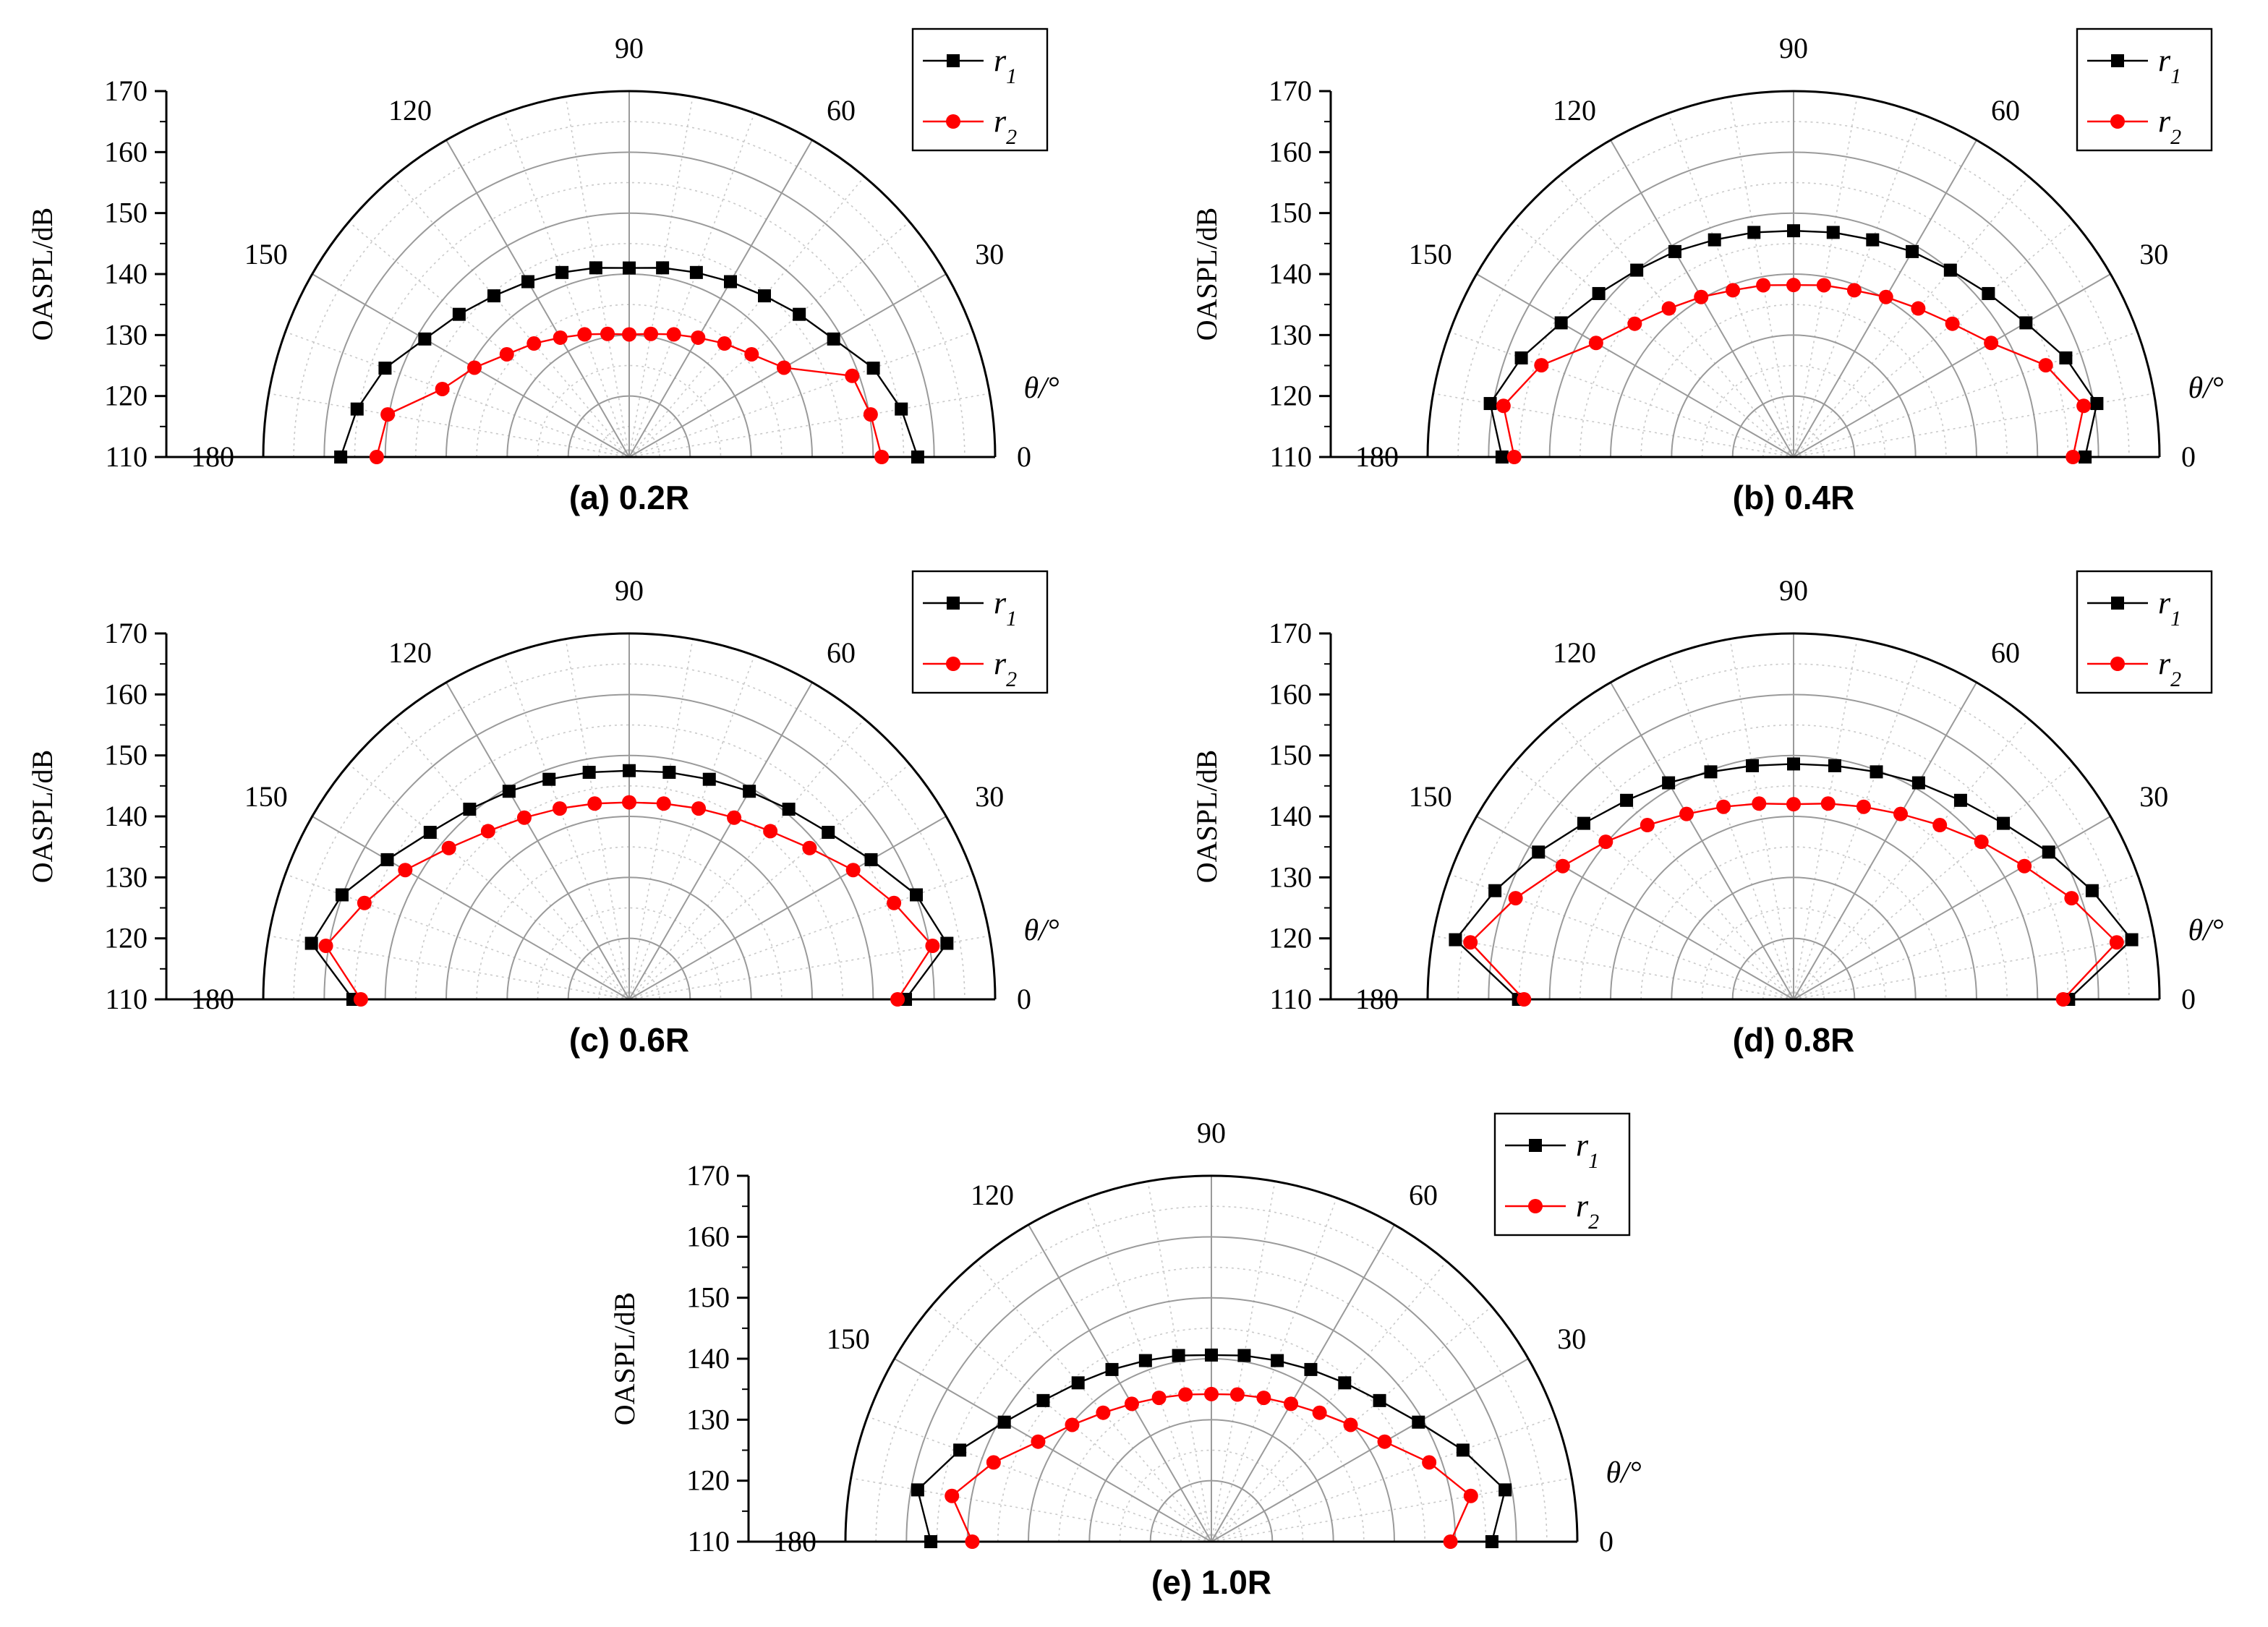  Describe the element at coordinates (212, 999) in the screenshot. I see `angle-tick-label: 180` at that location.